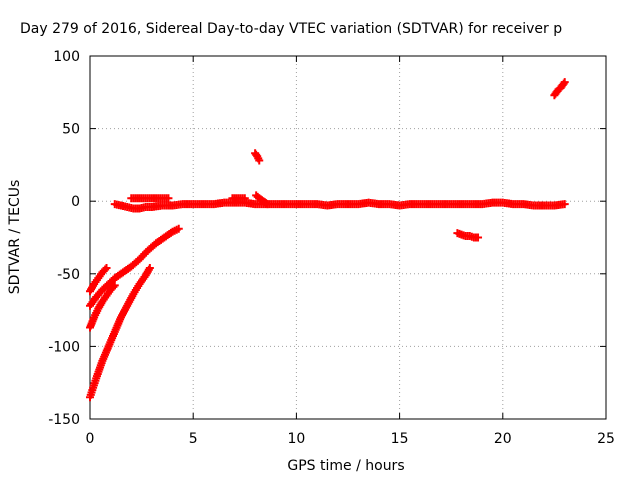 The height and width of the screenshot is (480, 640). Describe the element at coordinates (66, 57) in the screenshot. I see `y-tick-label: 100` at that location.